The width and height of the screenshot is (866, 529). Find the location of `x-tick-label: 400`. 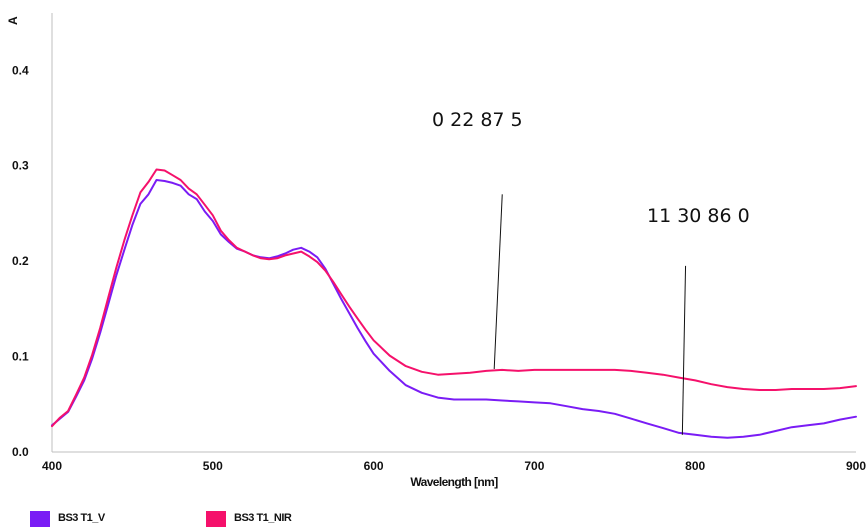

x-tick-label: 400 is located at coordinates (52, 466).